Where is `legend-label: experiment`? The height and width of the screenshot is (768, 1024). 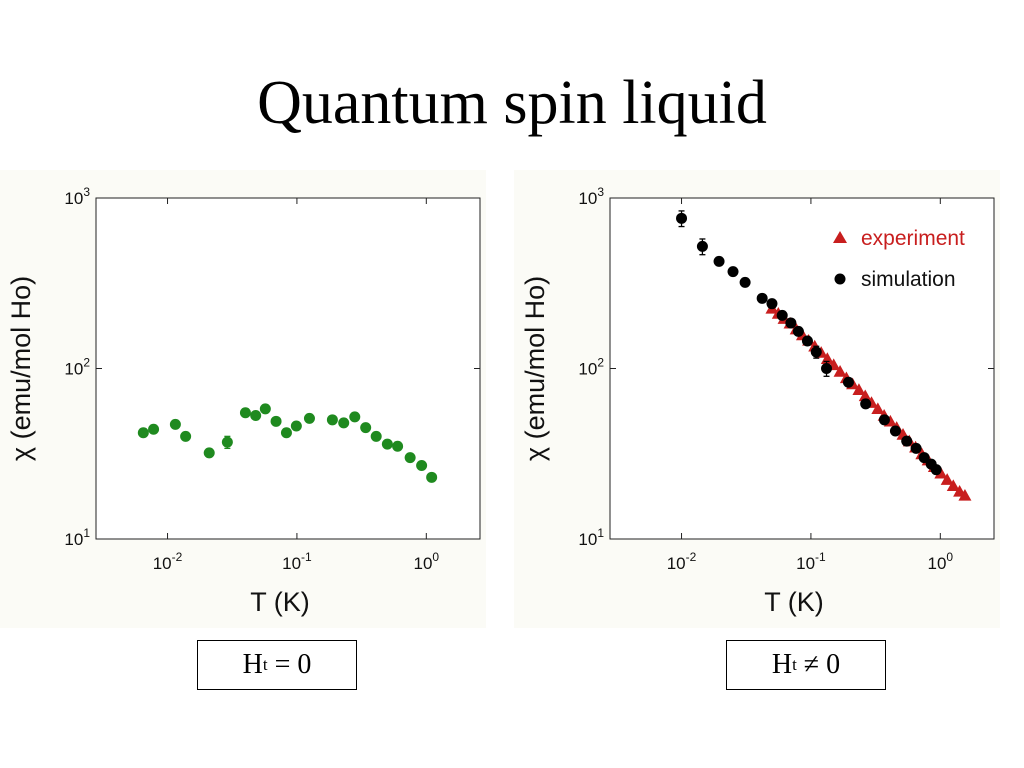
legend-label: experiment is located at coordinates (913, 238).